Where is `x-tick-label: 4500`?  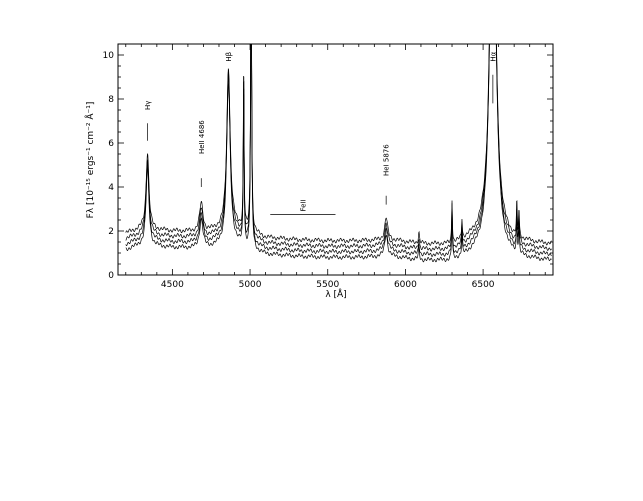 x-tick-label: 4500 is located at coordinates (172, 285).